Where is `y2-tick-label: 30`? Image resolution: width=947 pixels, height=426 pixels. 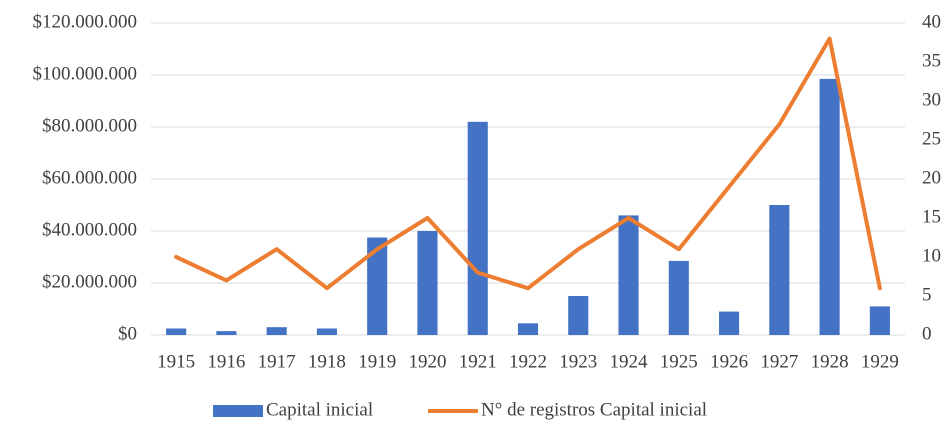 y2-tick-label: 30 is located at coordinates (931, 99).